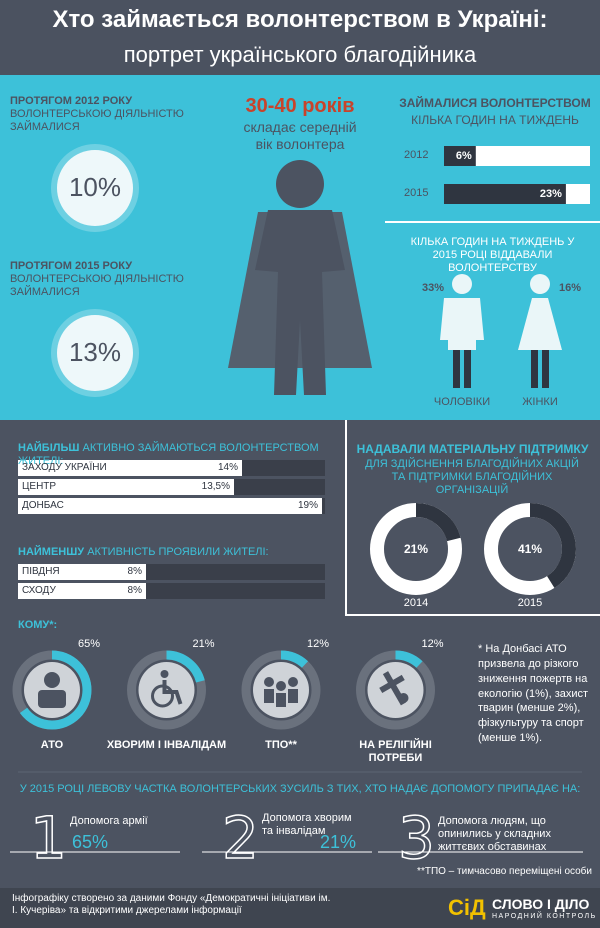 The image size is (600, 928). Describe the element at coordinates (166, 745) in the screenshot. I see `recipient-name: ХВОРИМ І ІНВАЛІДАМ` at that location.